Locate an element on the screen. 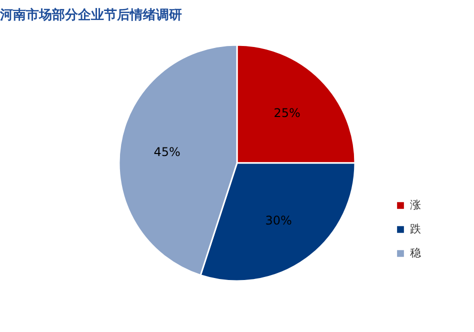 The image size is (474, 332). legend-label: 涨 is located at coordinates (415, 205).